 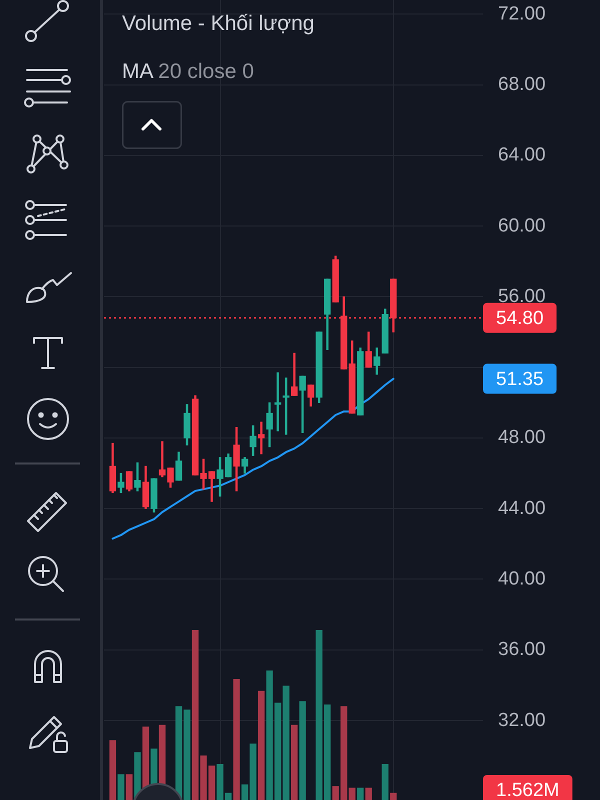 I want to click on y-tick-label: 60.00, so click(x=522, y=225).